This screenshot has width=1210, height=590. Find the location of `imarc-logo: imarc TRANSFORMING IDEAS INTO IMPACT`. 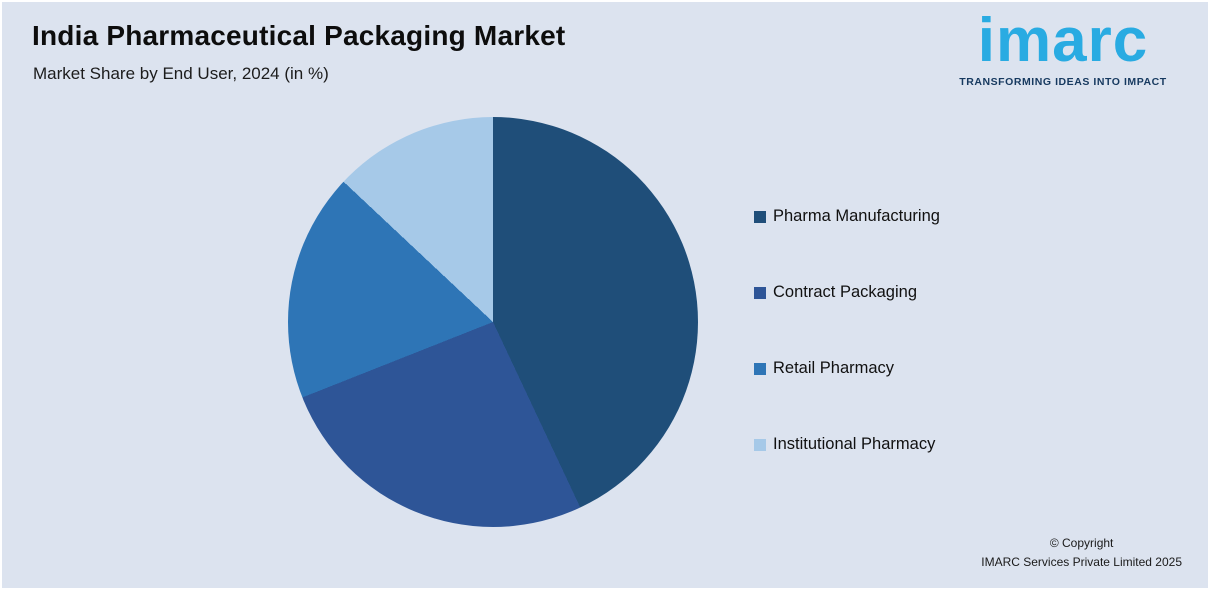

imarc-logo: imarc TRANSFORMING IDEAS INTO IMPACT is located at coordinates (1063, 47).